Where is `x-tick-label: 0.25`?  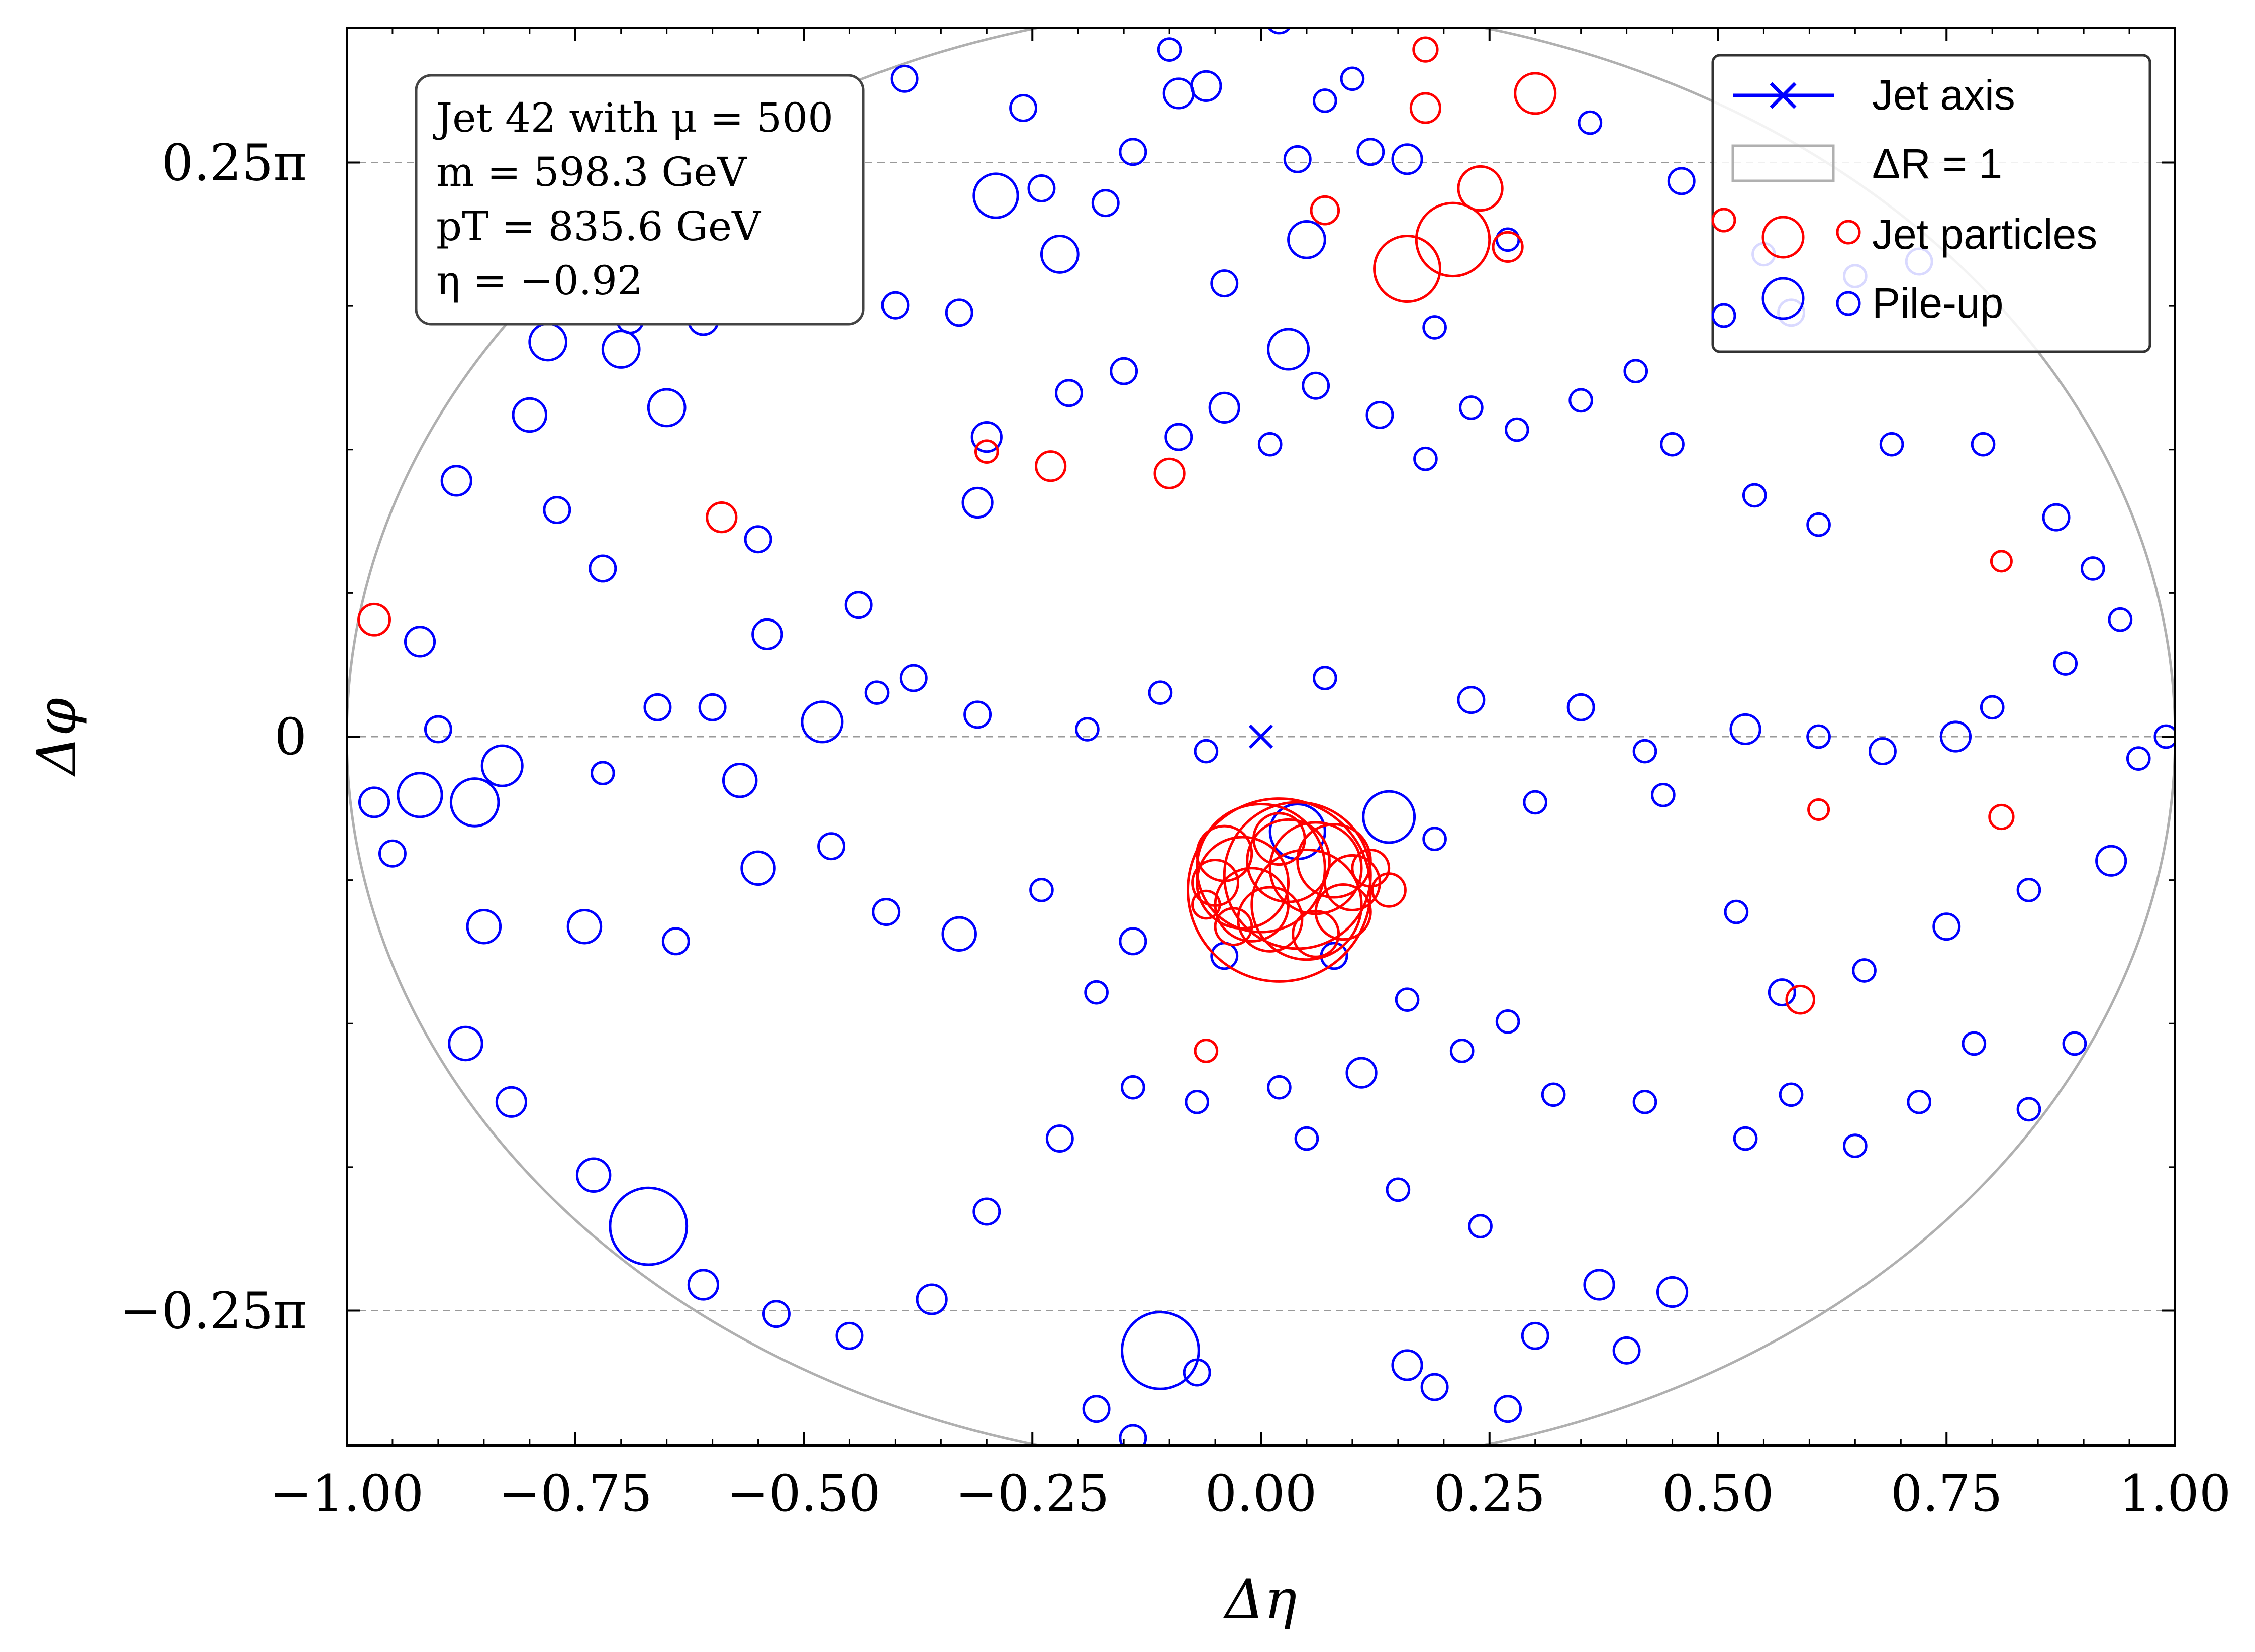
x-tick-label: 0.25 is located at coordinates (1489, 1493).